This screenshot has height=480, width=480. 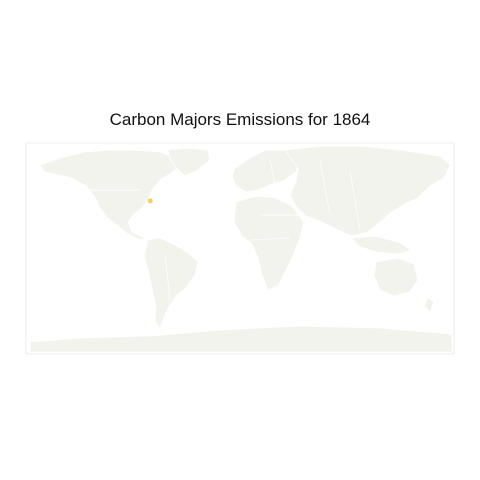 I want to click on landmass-africa, so click(x=269, y=243).